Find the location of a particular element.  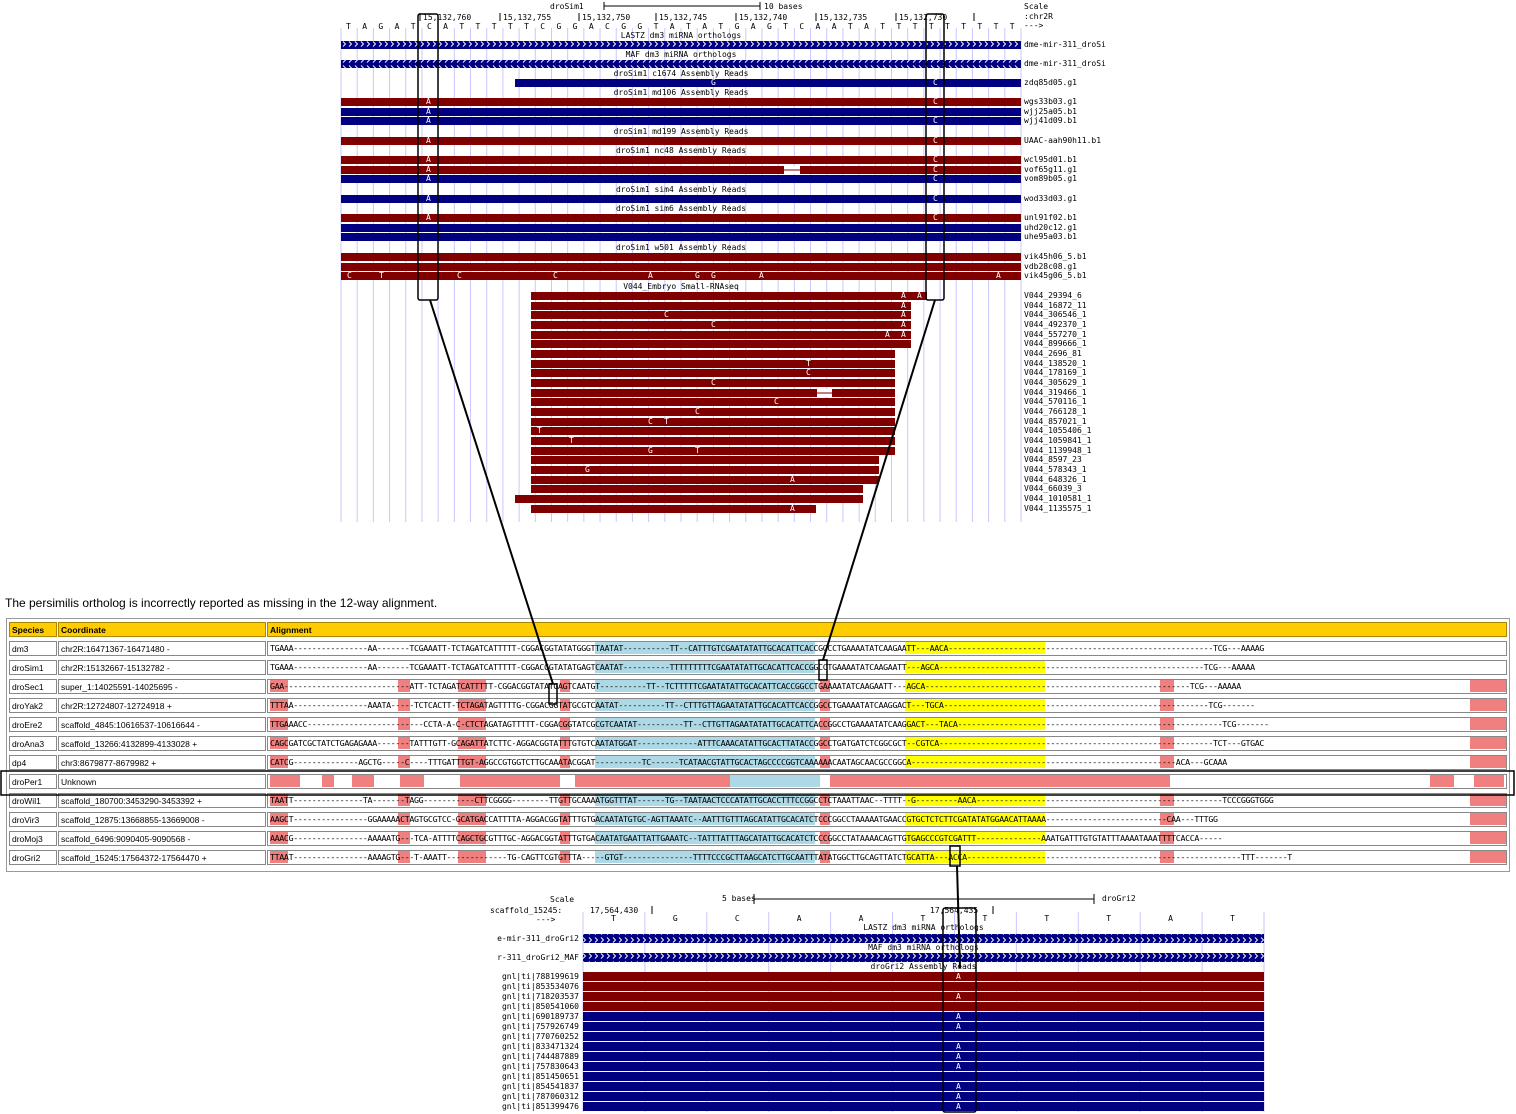

read-name: wod33d03.g1 is located at coordinates (1050, 198).